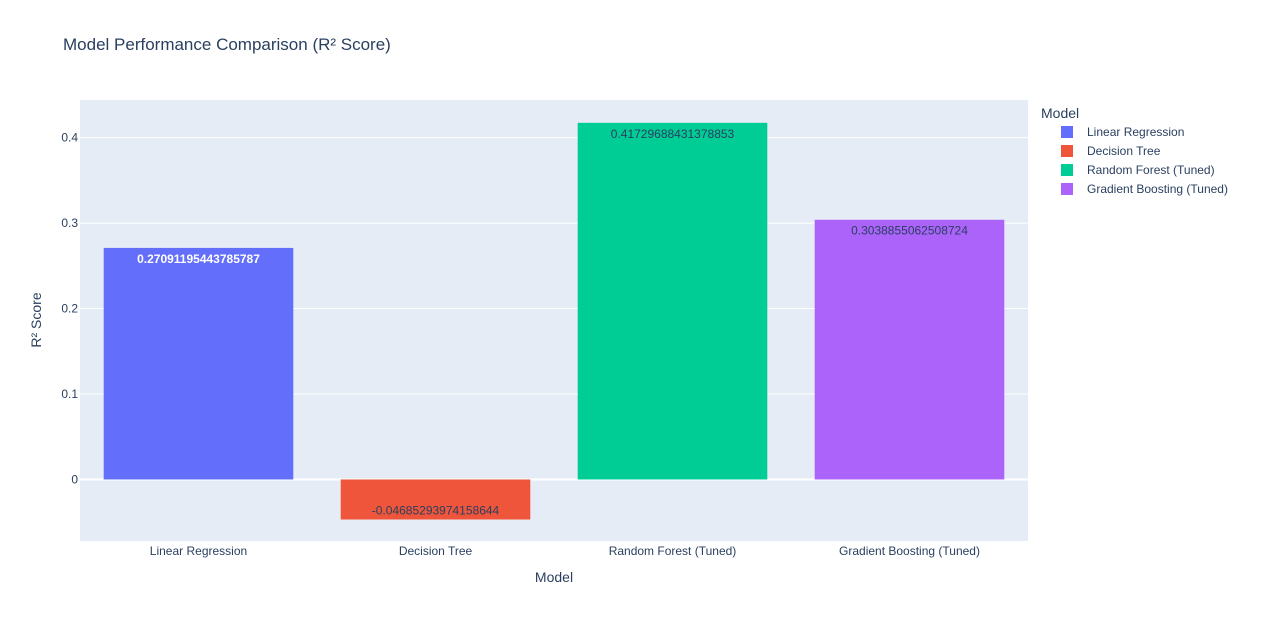 This screenshot has height=622, width=1264. What do you see at coordinates (436, 551) in the screenshot?
I see `x-tick-label: Decision Tree` at bounding box center [436, 551].